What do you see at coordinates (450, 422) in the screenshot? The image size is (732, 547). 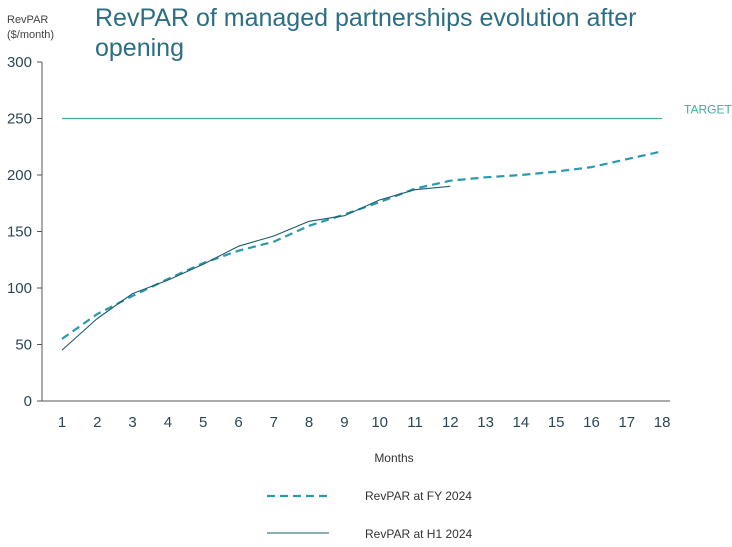 I see `x-tick-label: 12` at bounding box center [450, 422].